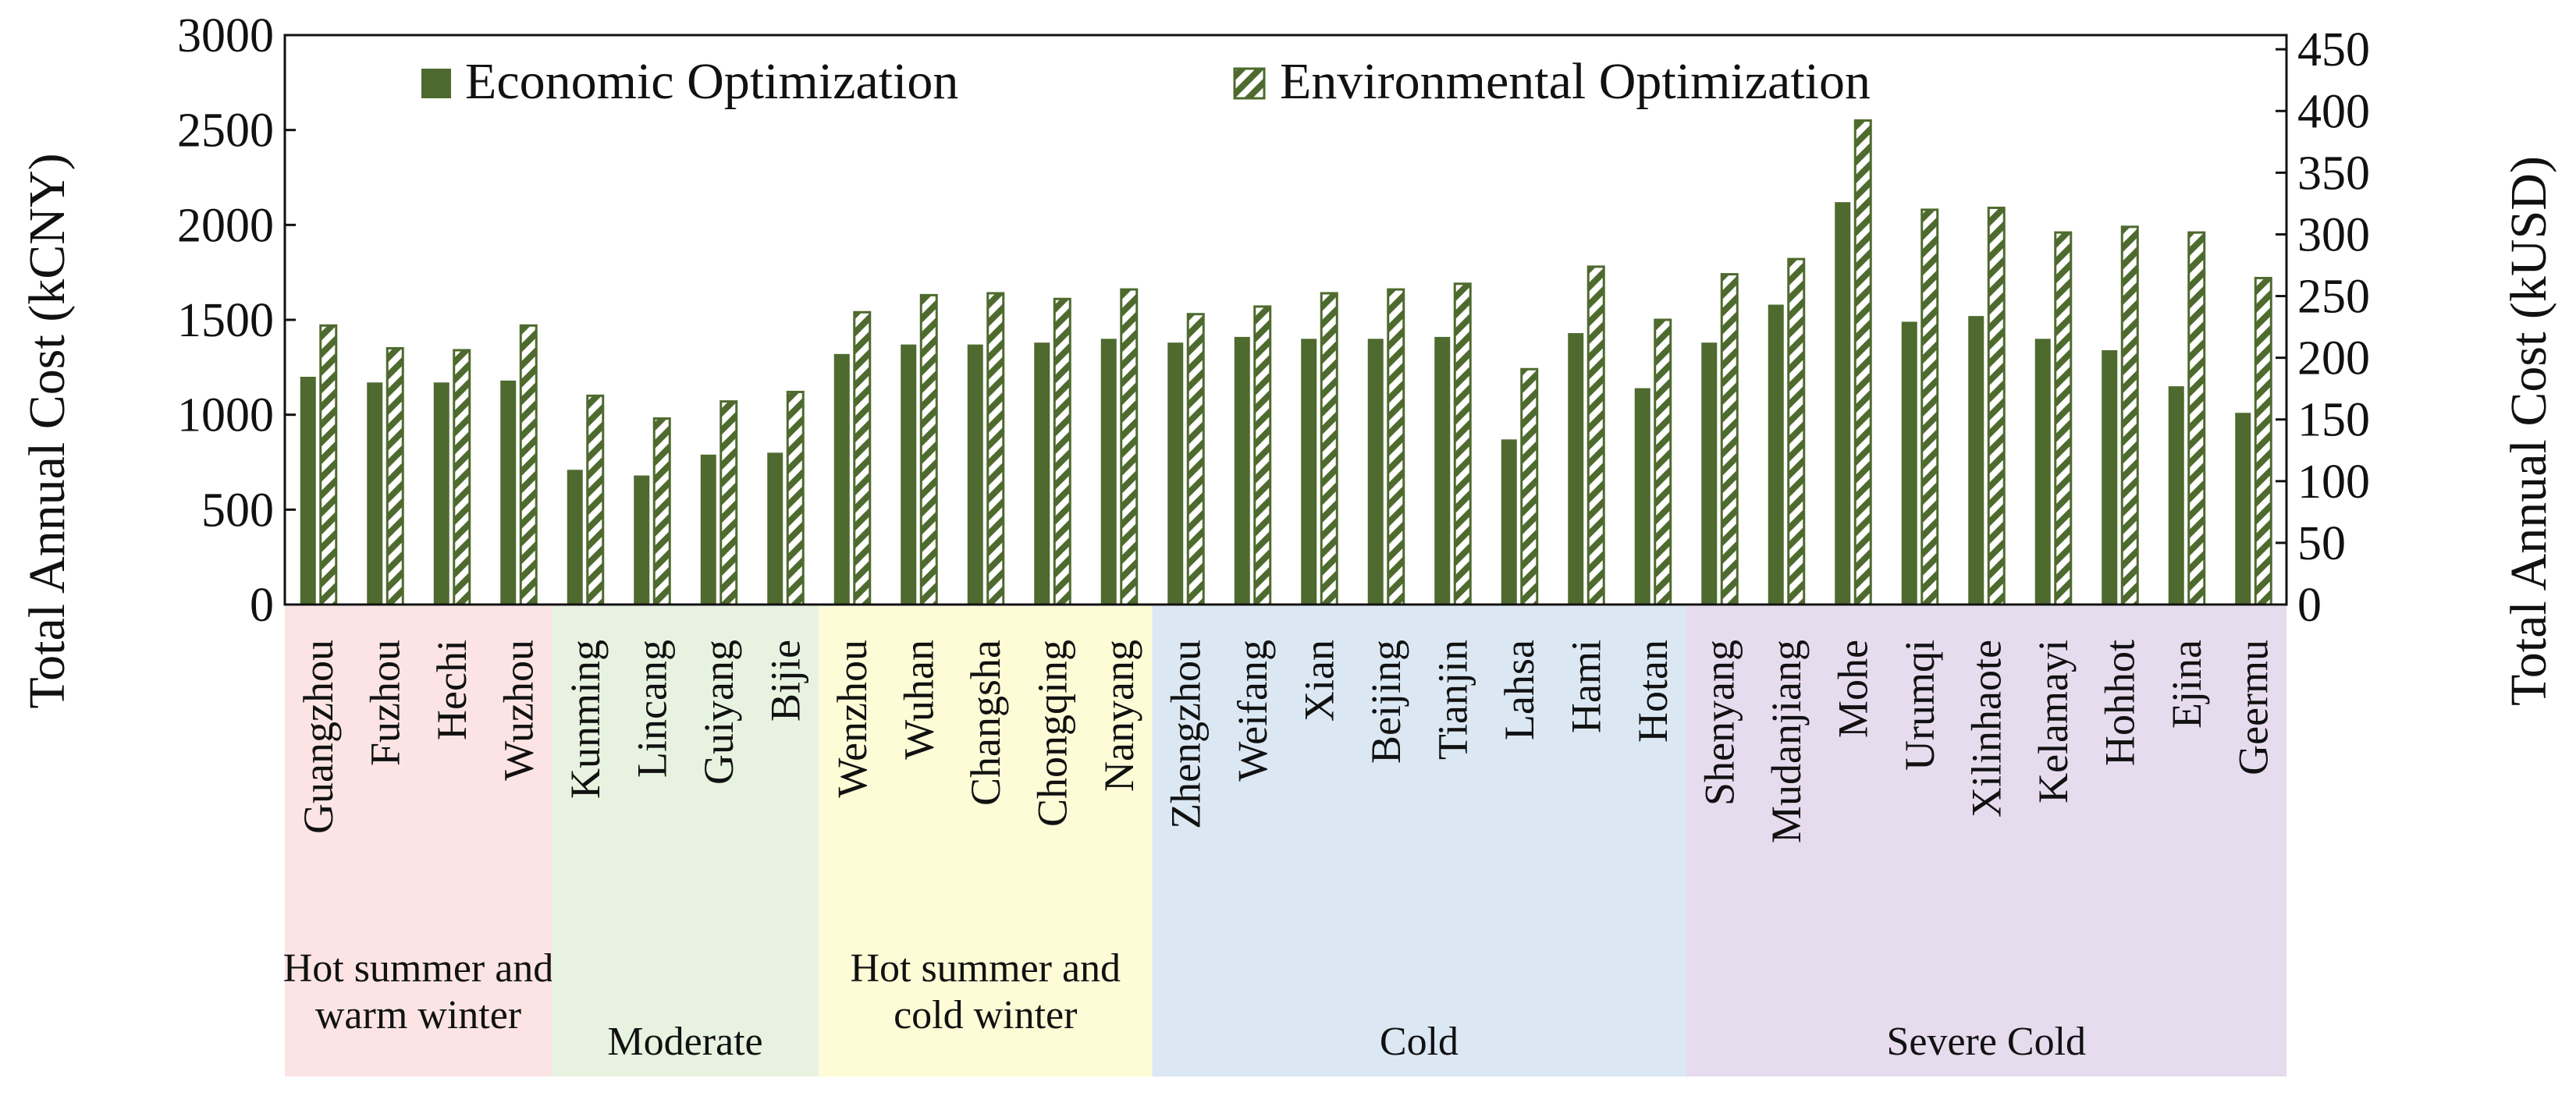 The width and height of the screenshot is (2576, 1096). What do you see at coordinates (2053, 721) in the screenshot?
I see `category-label: Kelamayi` at bounding box center [2053, 721].